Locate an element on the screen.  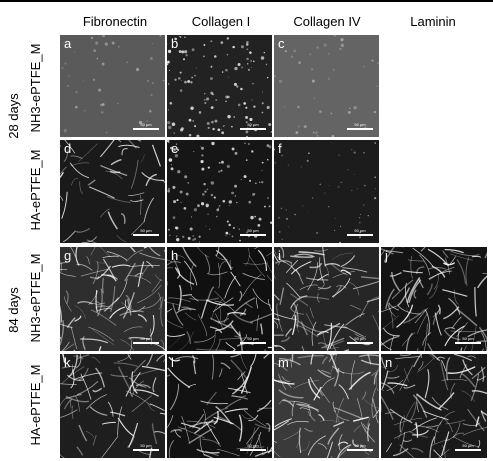
panel-k: k 50 µm is located at coordinates (112, 406).